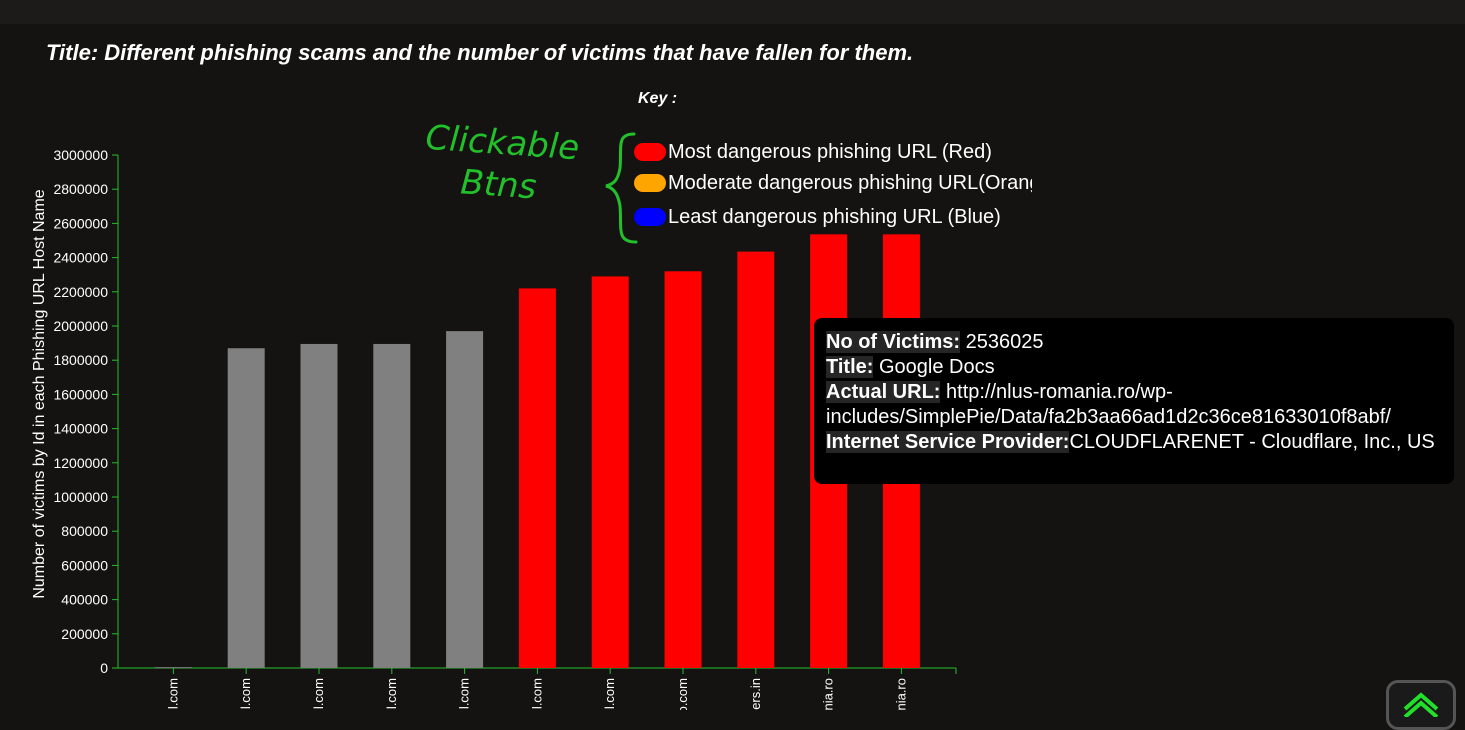  I want to click on legend-label-moderate-dangerous: Moderate dangerous phishing URL(Orange), so click(850, 182).